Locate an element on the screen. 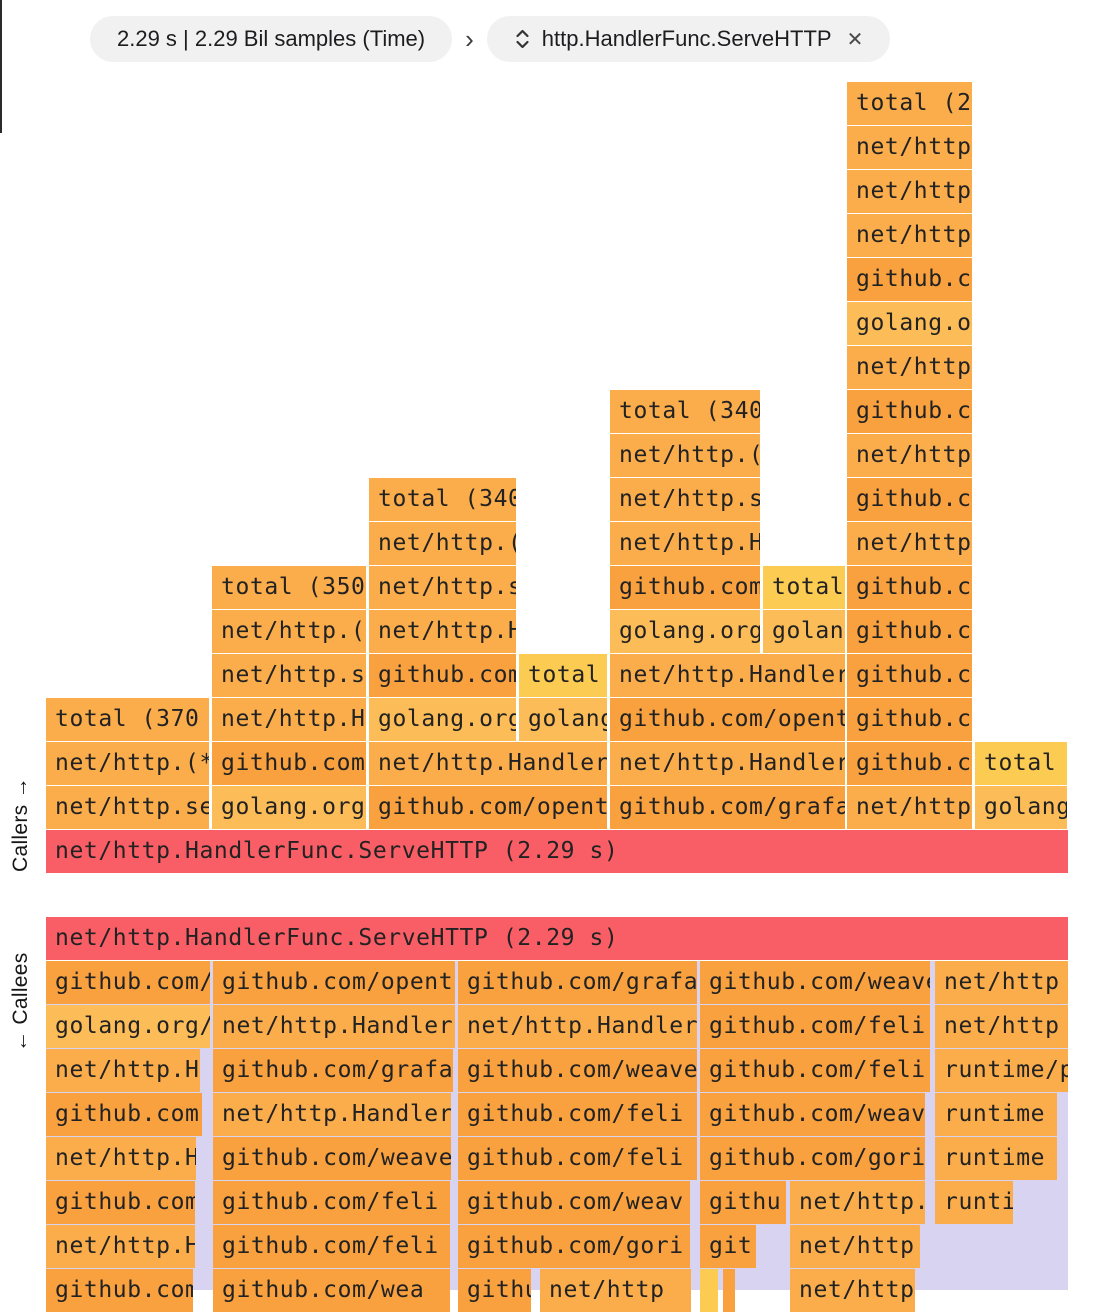 This screenshot has height=1312, width=1094. frame-box: golang.o is located at coordinates (909, 323).